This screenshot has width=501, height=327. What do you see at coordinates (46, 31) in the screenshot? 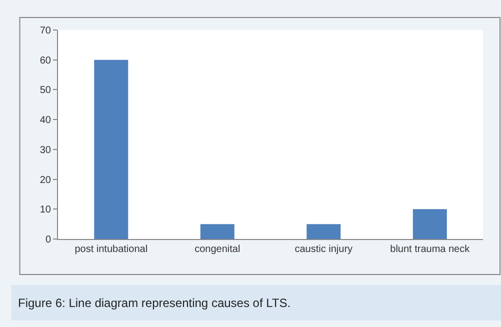
I see `y-tick-label: 70` at bounding box center [46, 31].